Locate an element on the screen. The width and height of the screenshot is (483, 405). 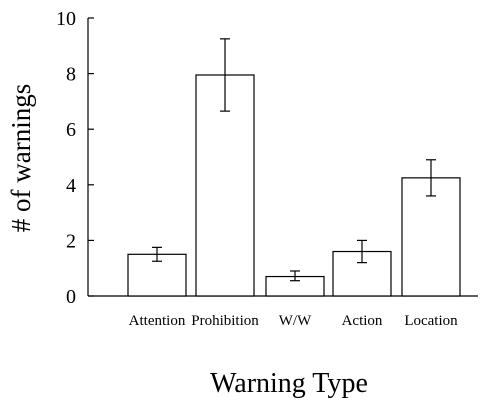
x-tick-label: Attention is located at coordinates (157, 321).